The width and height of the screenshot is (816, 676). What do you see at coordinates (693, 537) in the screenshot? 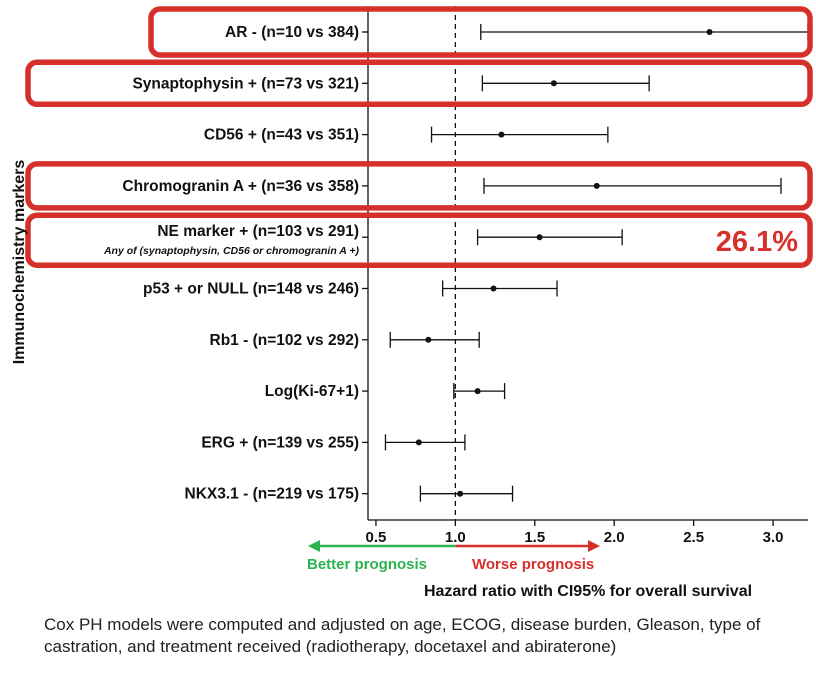
I see `x-tick-label: 2.5` at bounding box center [693, 537].